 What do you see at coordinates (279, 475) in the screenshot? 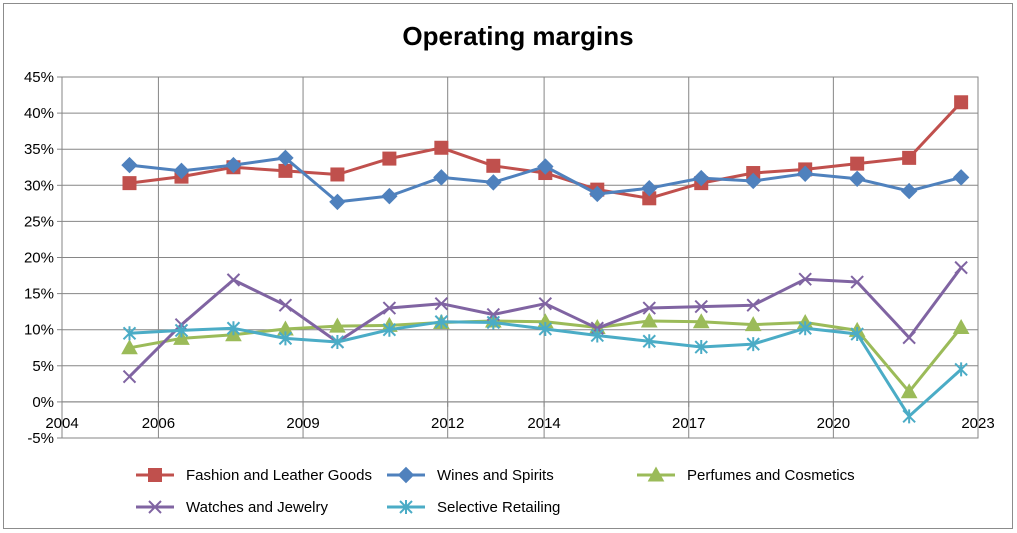
I see `legend-label: Fashion and Leather Goods` at bounding box center [279, 475].